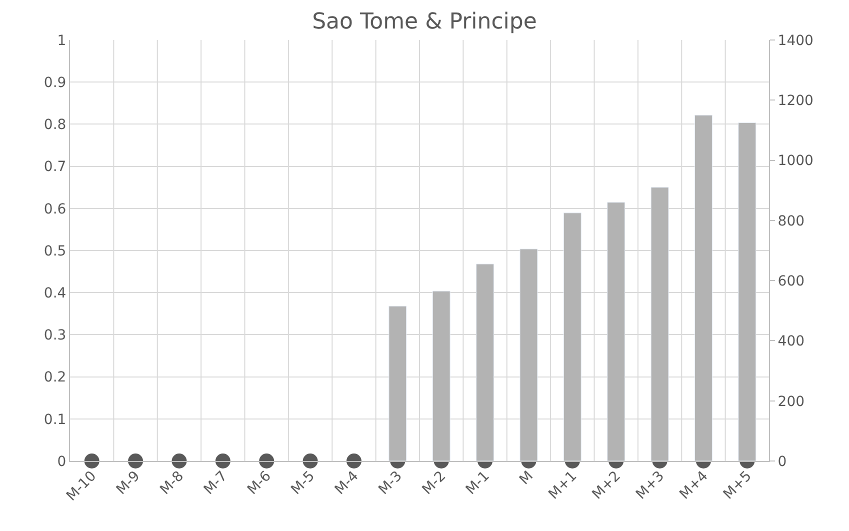 This screenshot has width=849, height=531. Describe the element at coordinates (791, 402) in the screenshot. I see `y2-tick-label: 200` at that location.